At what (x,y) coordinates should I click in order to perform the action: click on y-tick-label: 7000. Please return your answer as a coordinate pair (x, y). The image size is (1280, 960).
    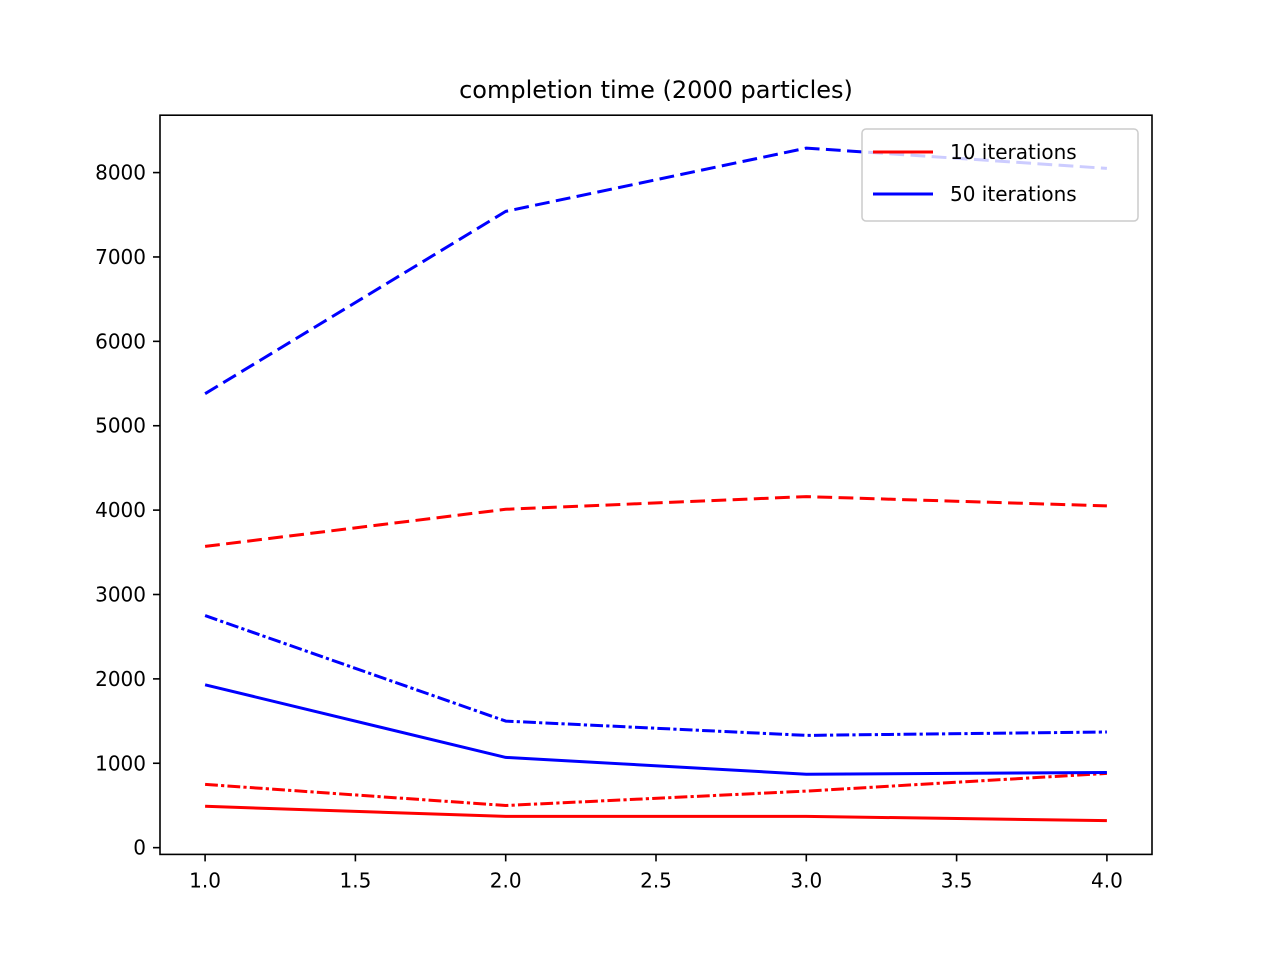
    Looking at the image, I should click on (120, 257).